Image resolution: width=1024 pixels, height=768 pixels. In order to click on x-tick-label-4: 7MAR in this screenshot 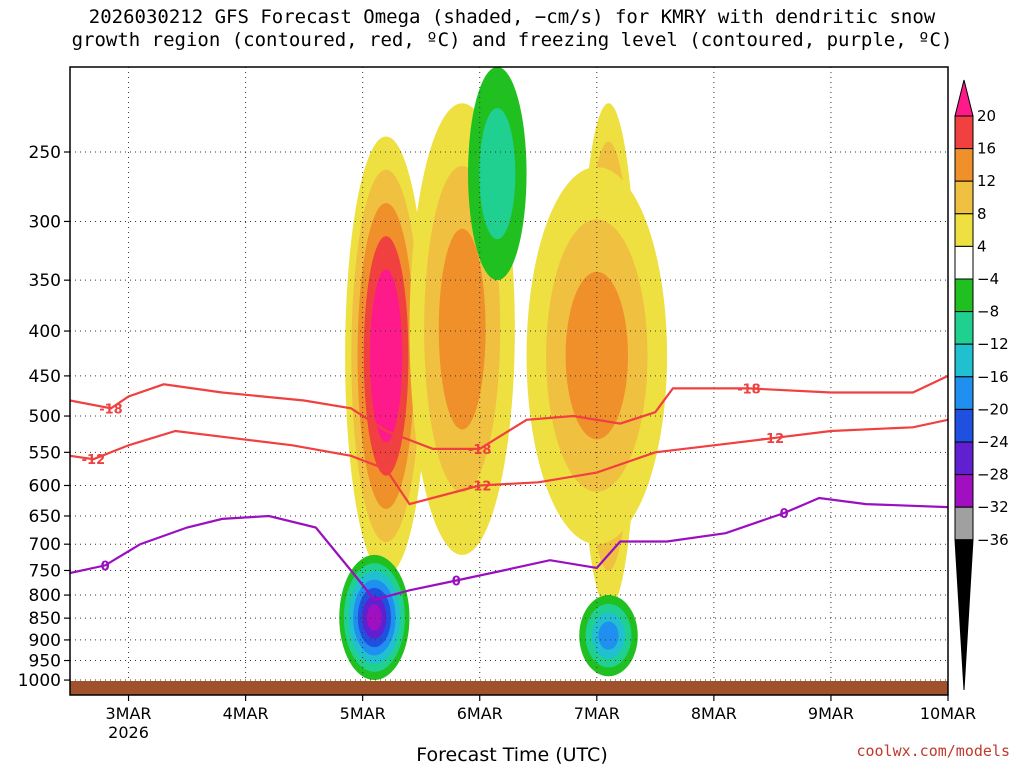, I will do `click(597, 713)`.